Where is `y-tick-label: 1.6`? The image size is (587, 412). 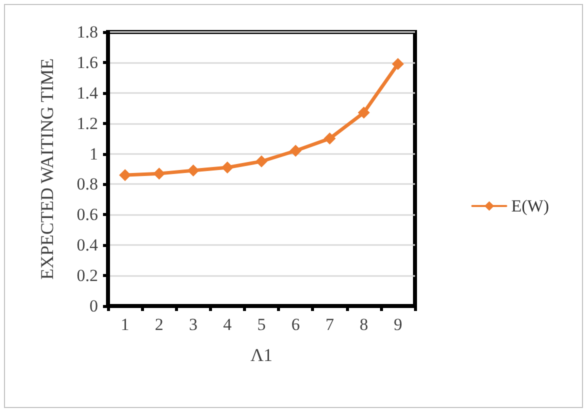
y-tick-label: 1.6 is located at coordinates (87, 62).